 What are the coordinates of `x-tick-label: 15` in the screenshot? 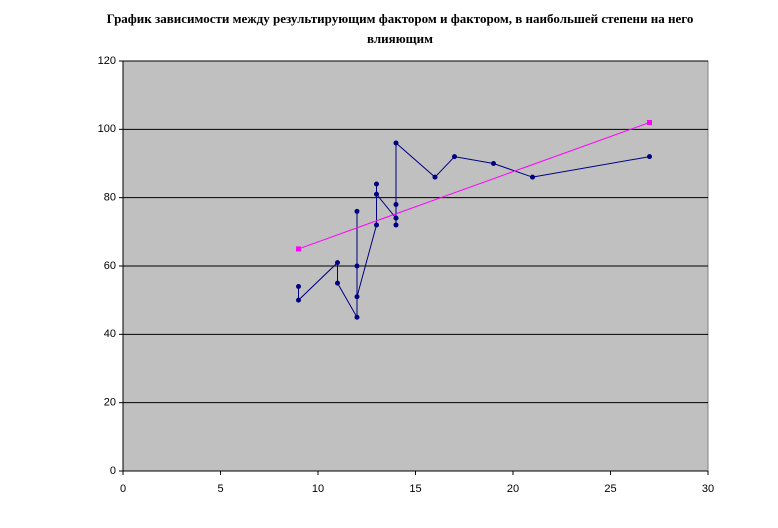 It's located at (415, 489).